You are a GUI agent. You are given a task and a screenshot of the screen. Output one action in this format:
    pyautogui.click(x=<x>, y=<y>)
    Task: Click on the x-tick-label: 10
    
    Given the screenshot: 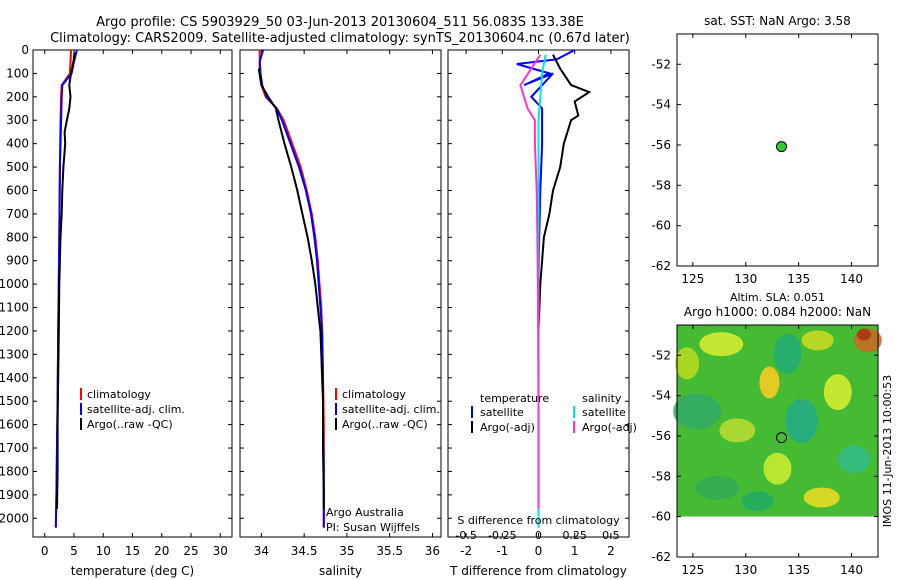 What is the action you would take?
    pyautogui.click(x=103, y=551)
    